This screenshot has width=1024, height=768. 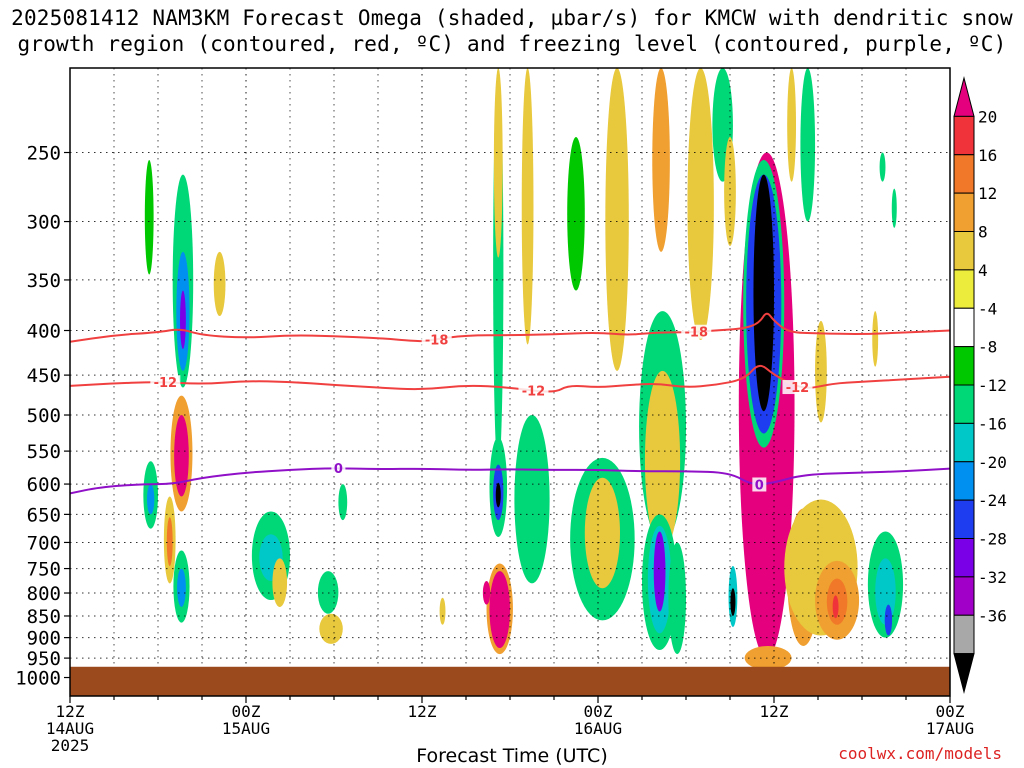 I want to click on y-tick-label: 700, so click(x=44, y=543).